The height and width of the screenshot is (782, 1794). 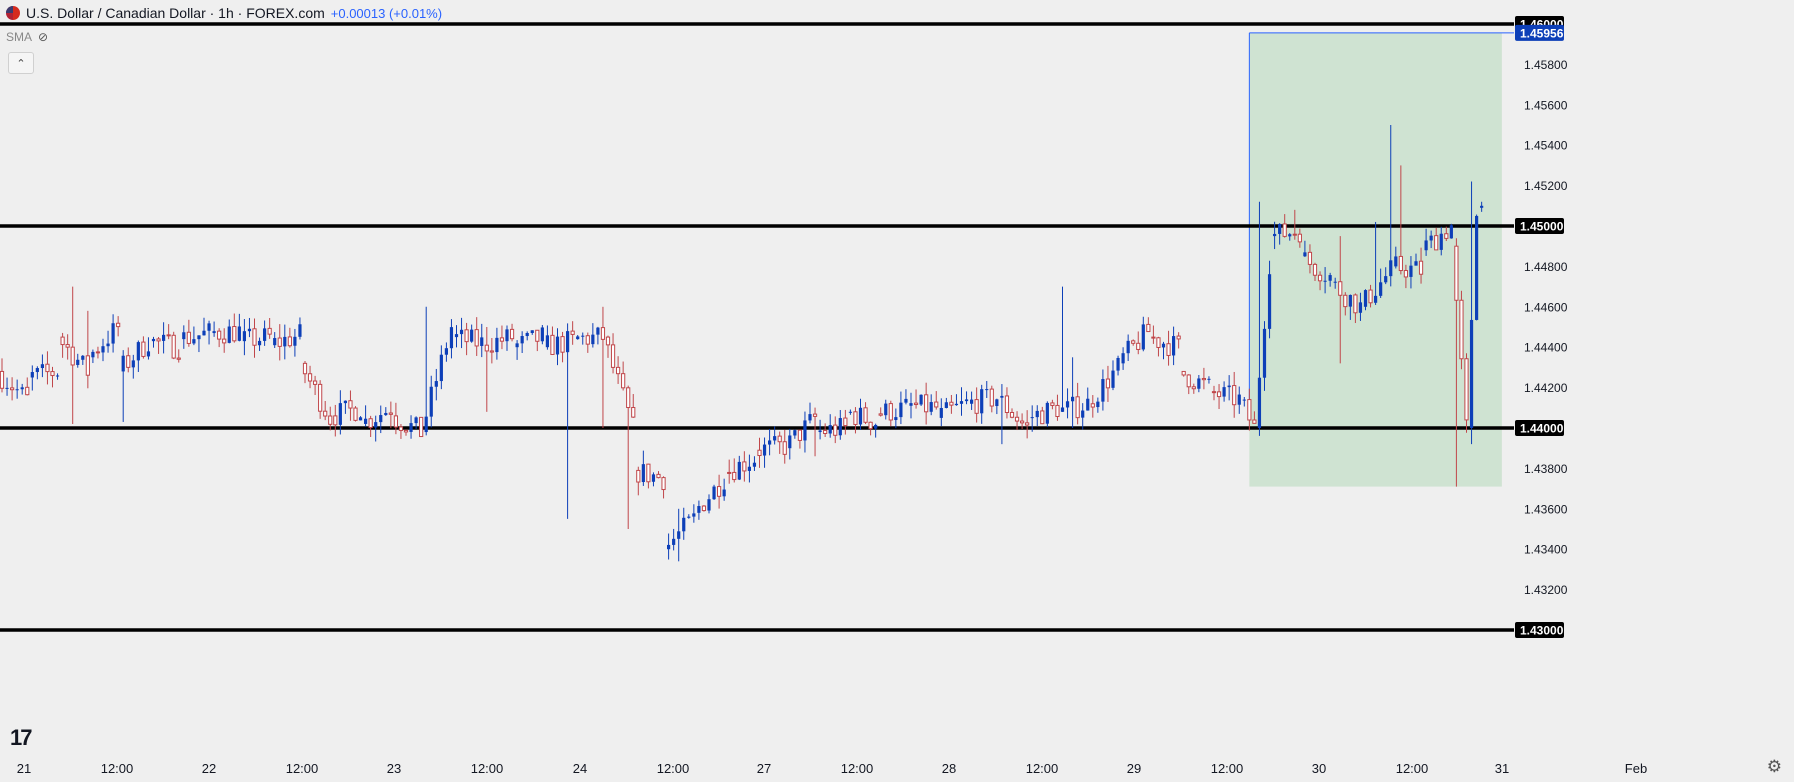 What do you see at coordinates (19, 37) in the screenshot?
I see `sma-label: SMA` at bounding box center [19, 37].